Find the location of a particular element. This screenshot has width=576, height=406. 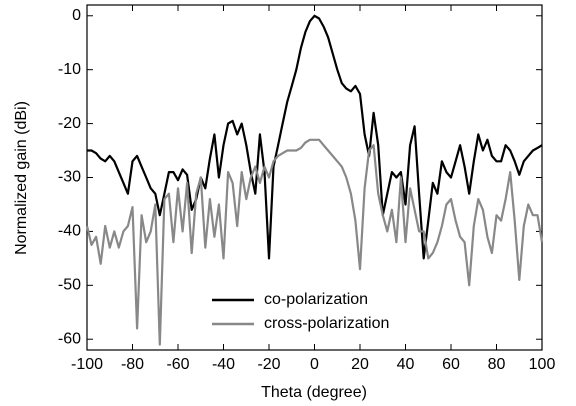

y-tick-label: -60 is located at coordinates (69, 338).